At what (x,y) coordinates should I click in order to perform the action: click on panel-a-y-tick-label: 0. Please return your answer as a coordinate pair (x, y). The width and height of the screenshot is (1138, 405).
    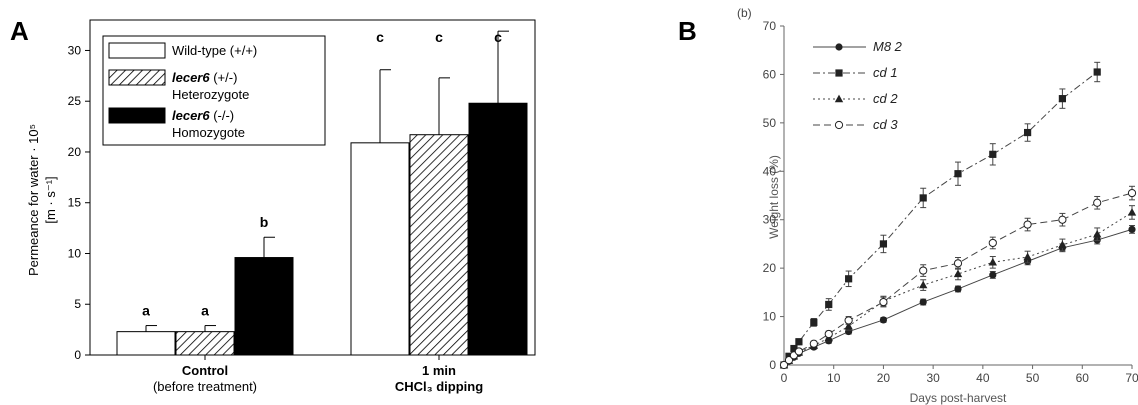
    Looking at the image, I should click on (77, 355).